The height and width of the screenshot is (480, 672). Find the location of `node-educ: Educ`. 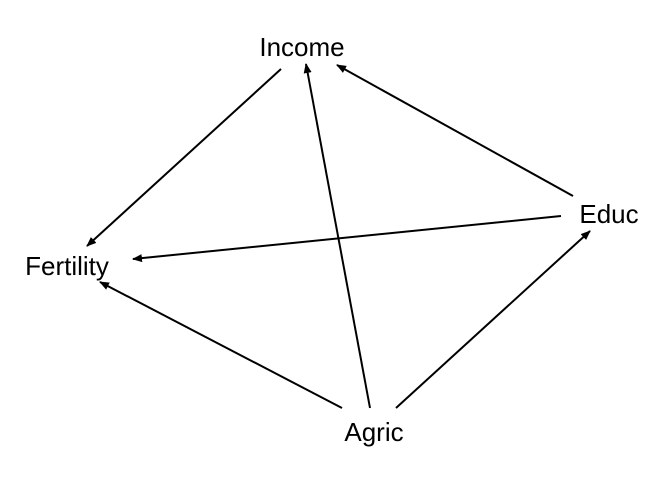

node-educ: Educ is located at coordinates (608, 214).